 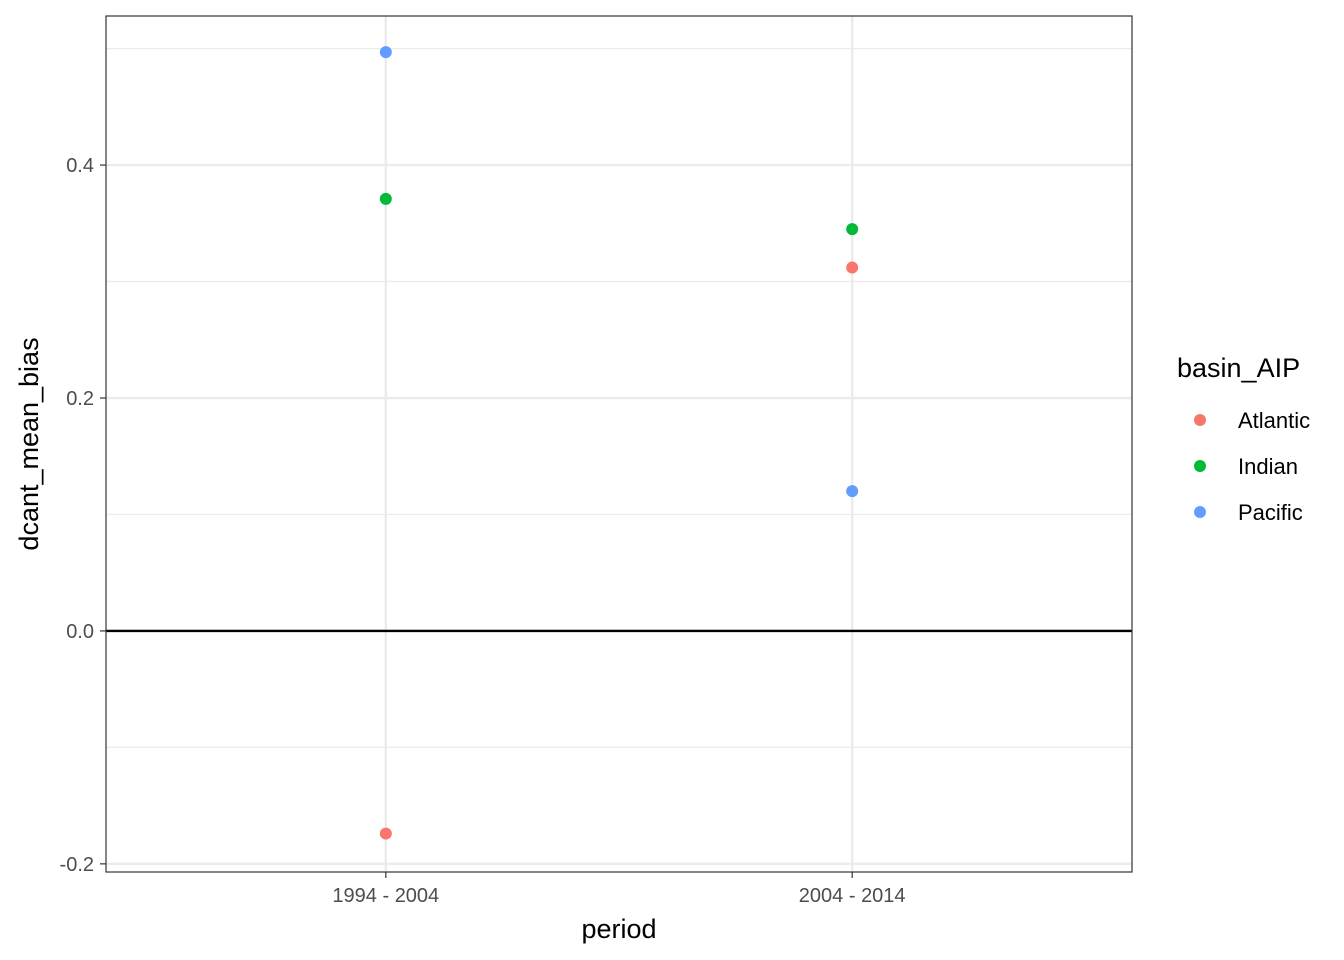 I want to click on y-tick-label: 0.0, so click(x=80, y=632).